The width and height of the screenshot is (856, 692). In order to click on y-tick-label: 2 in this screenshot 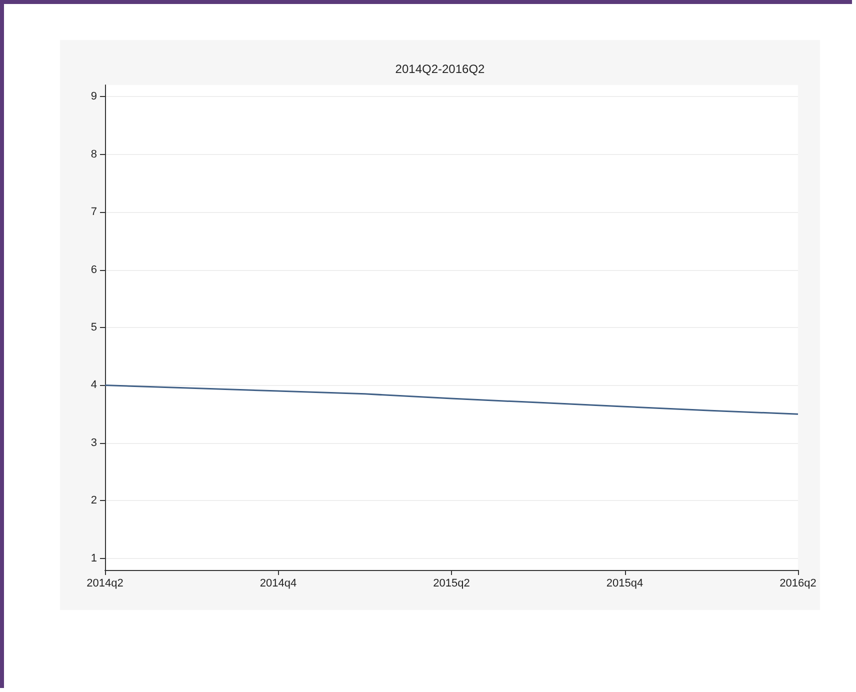, I will do `click(93, 500)`.